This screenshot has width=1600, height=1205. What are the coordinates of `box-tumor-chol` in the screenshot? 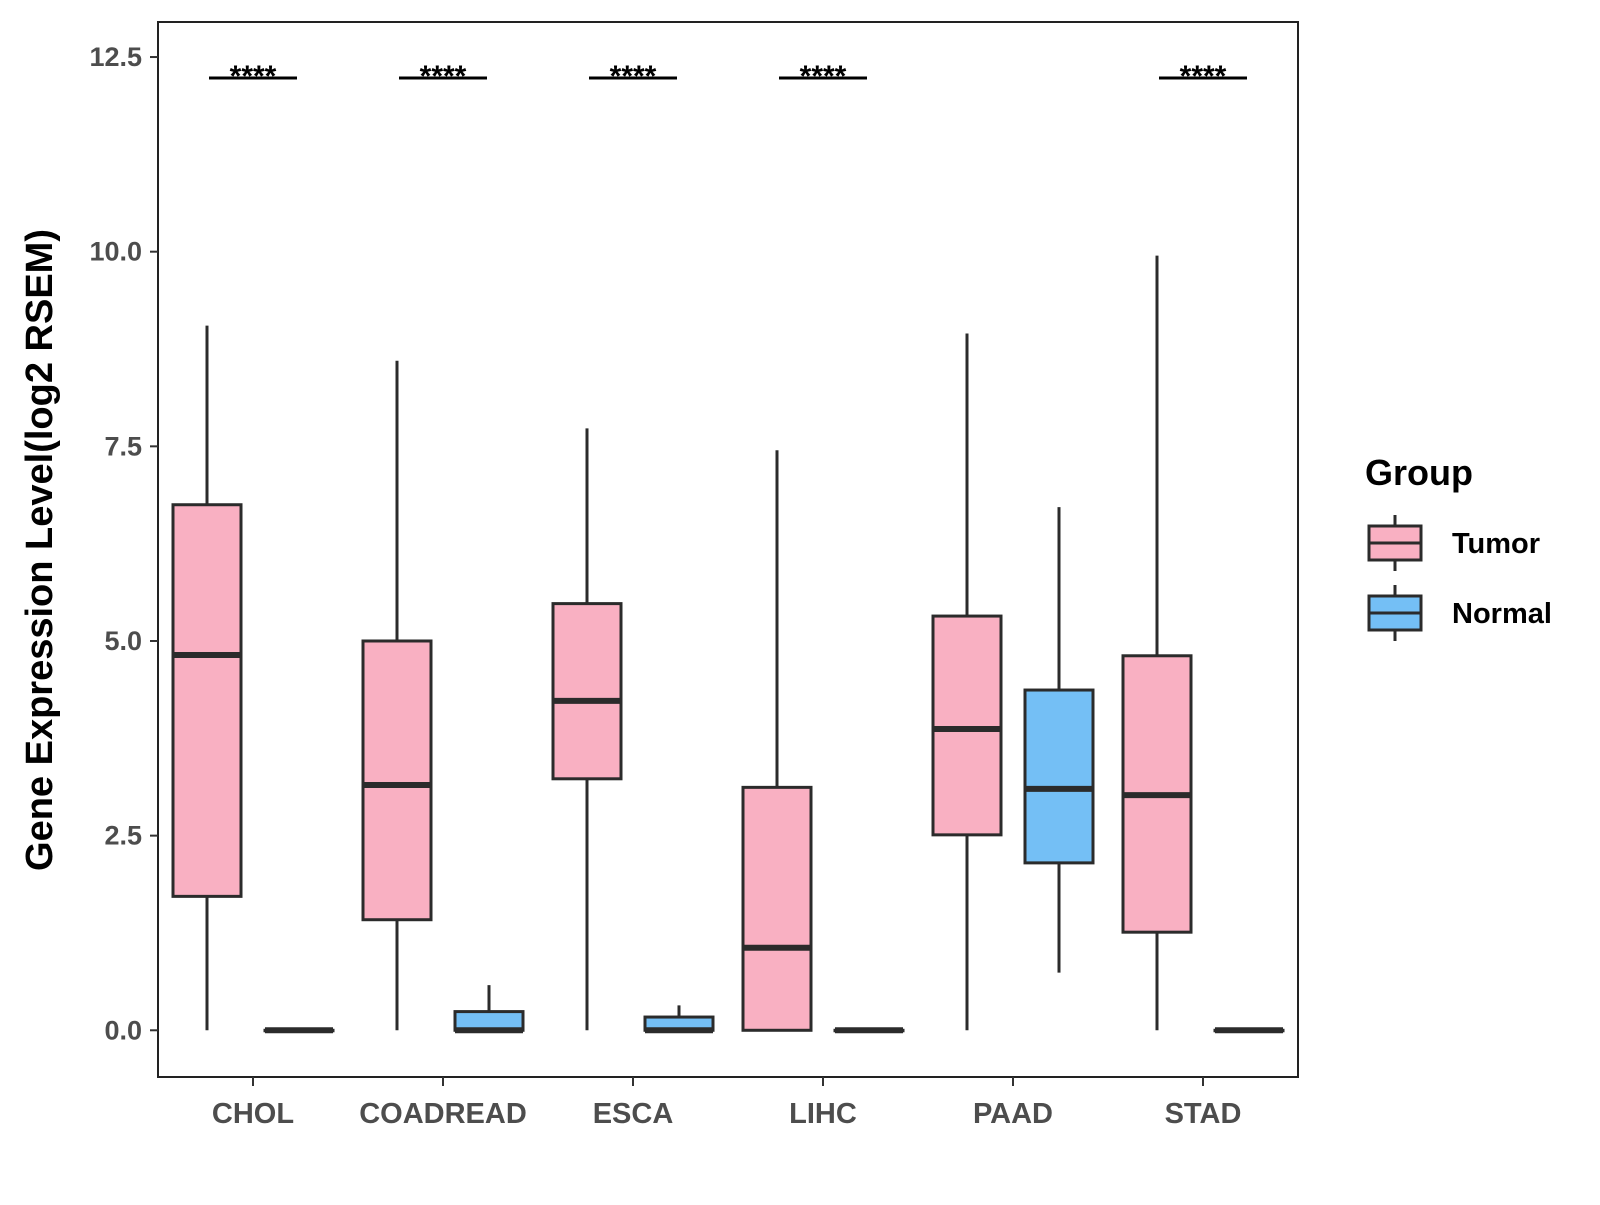 It's located at (207, 678).